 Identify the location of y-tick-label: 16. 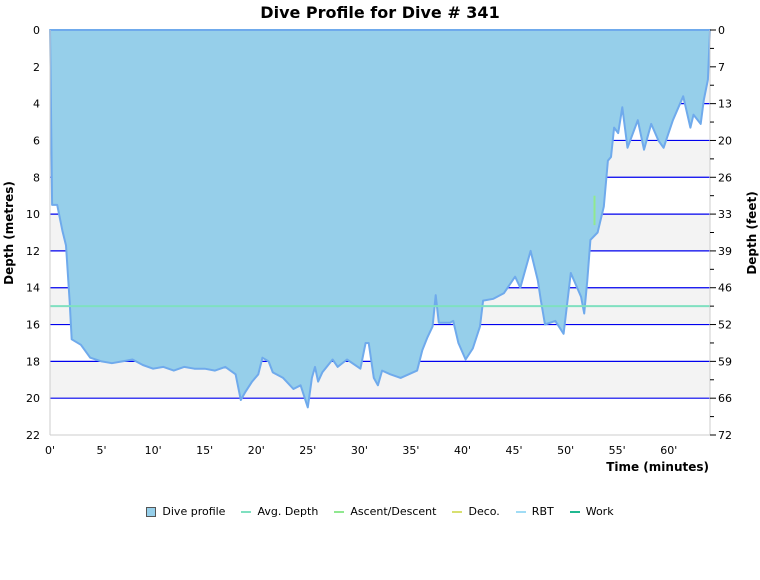
(33, 325).